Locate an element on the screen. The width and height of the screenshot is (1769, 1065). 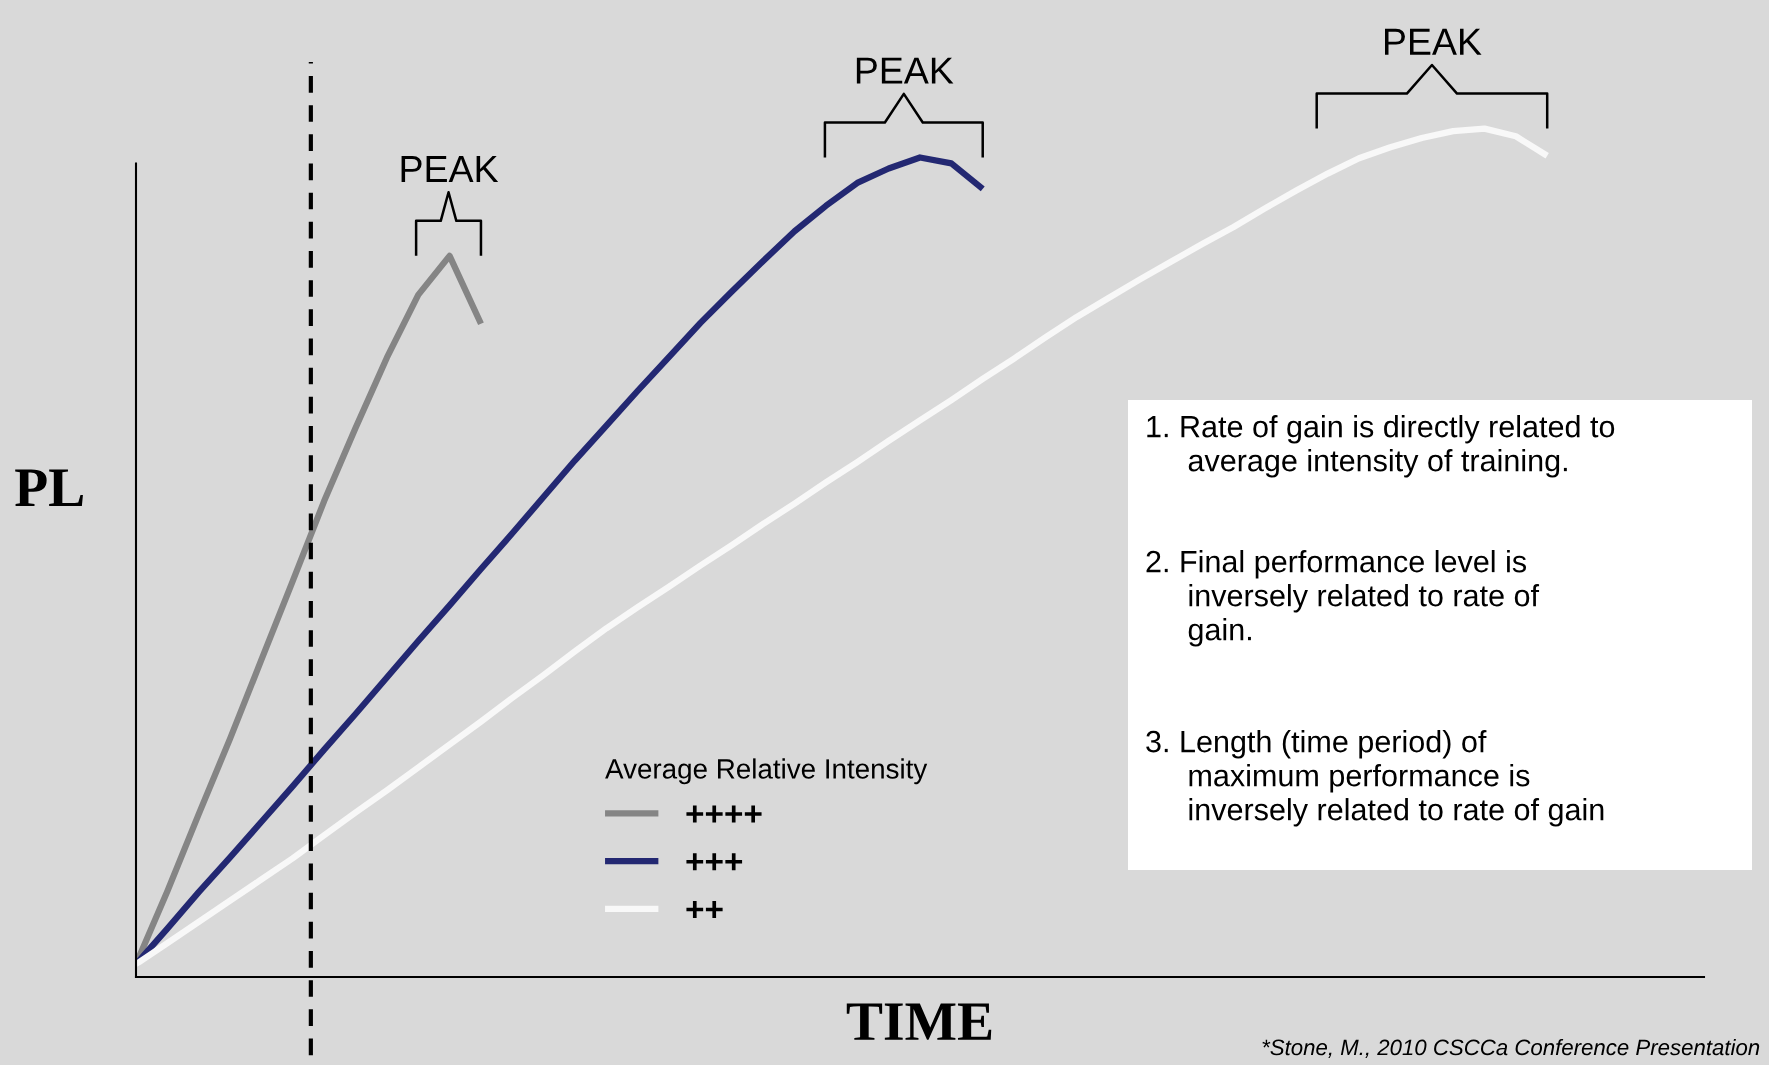
legend-label: +++ is located at coordinates (714, 862).